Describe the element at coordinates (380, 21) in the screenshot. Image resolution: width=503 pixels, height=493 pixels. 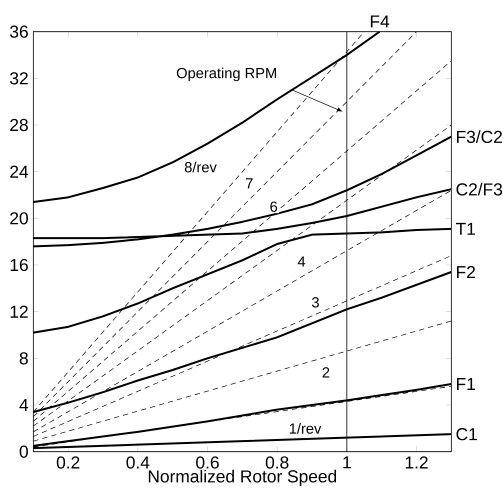
I see `series-label: F4` at that location.